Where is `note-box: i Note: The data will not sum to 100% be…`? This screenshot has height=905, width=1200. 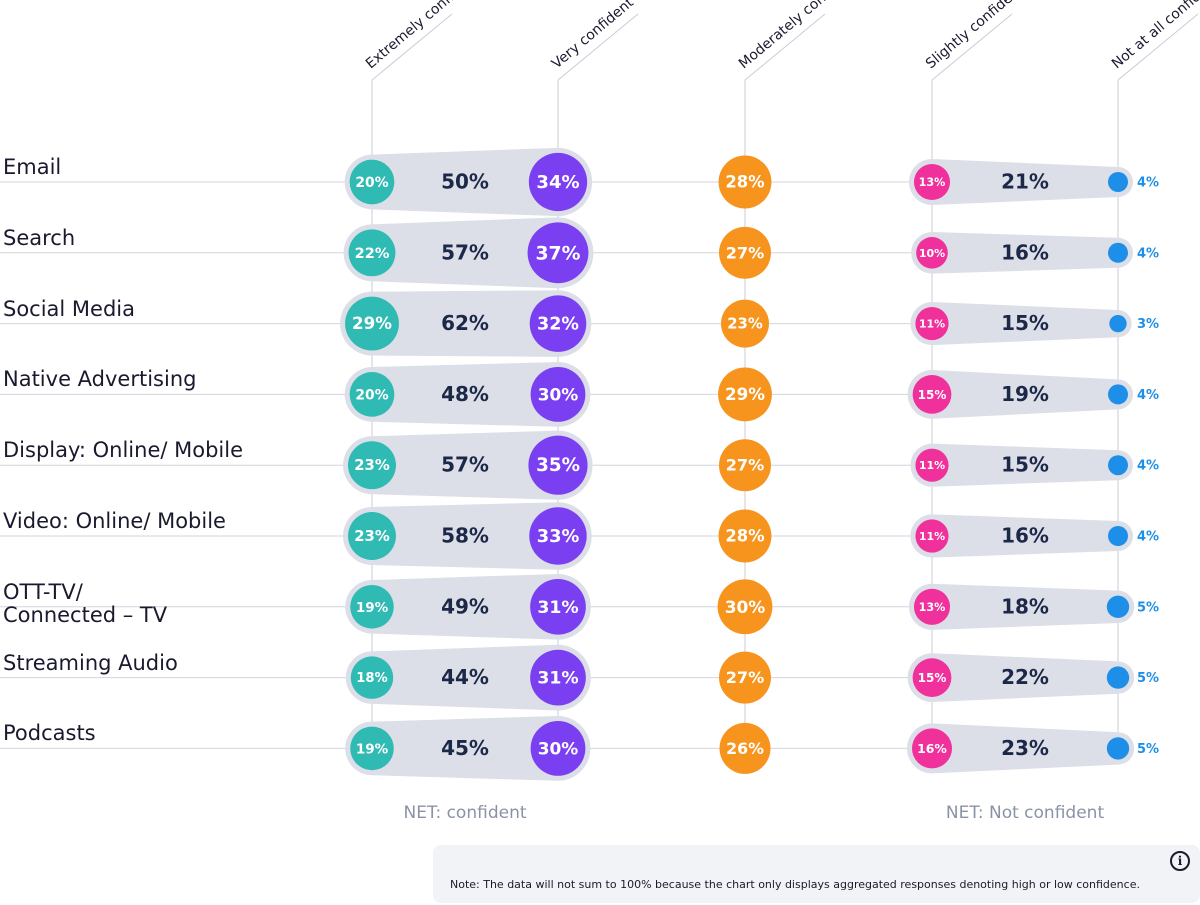
note-box: i Note: The data will not sum to 100% be… is located at coordinates (816, 874).